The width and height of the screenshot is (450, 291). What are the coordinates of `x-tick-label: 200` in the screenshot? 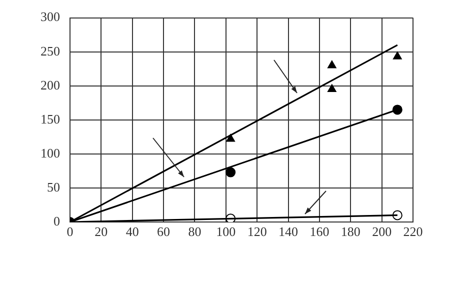 It's located at (382, 232).